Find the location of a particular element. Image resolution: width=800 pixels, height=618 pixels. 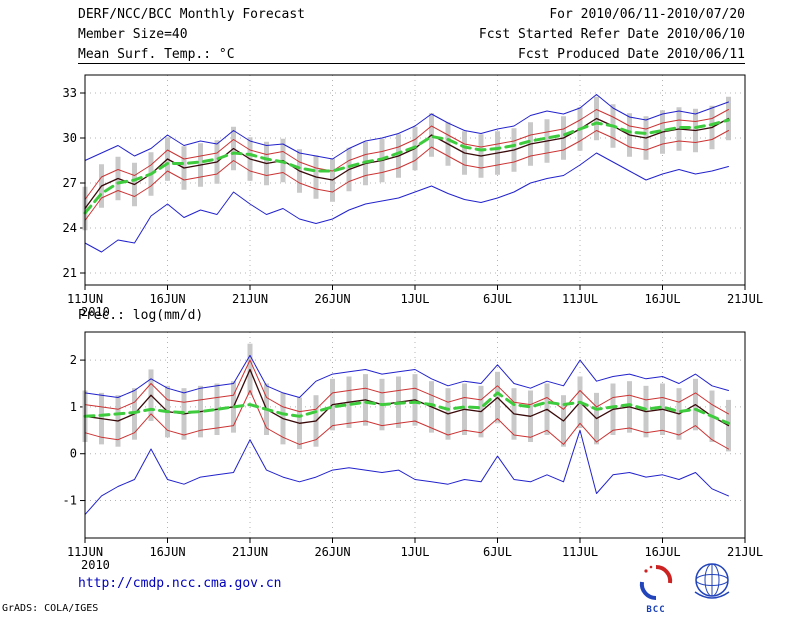

member-size-label: Member Size=40 is located at coordinates (133, 34).